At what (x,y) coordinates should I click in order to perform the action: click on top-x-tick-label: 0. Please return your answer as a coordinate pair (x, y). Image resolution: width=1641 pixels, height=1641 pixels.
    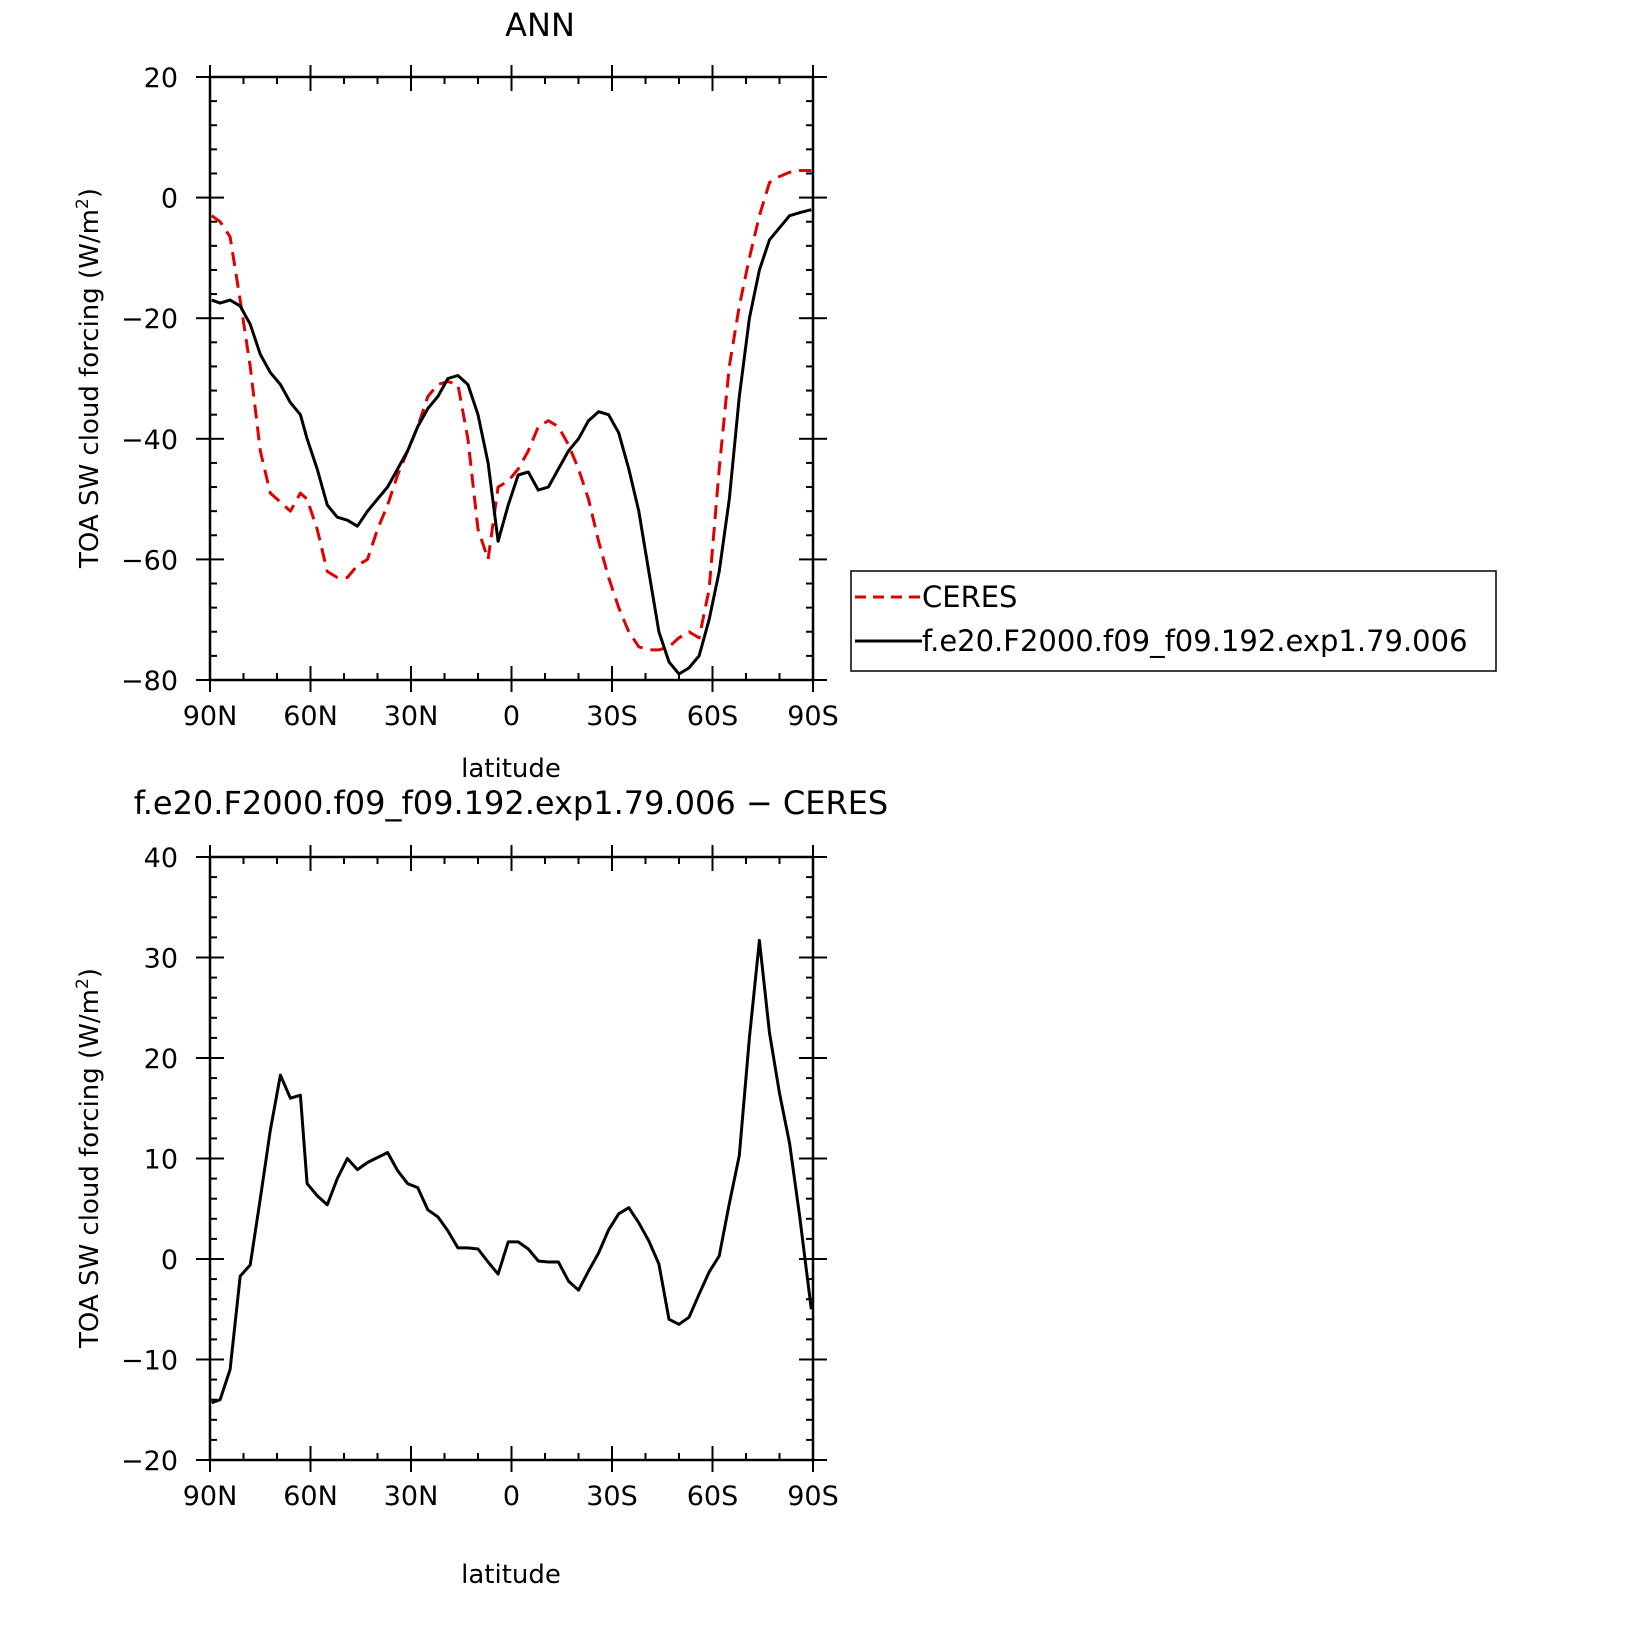
    Looking at the image, I should click on (511, 716).